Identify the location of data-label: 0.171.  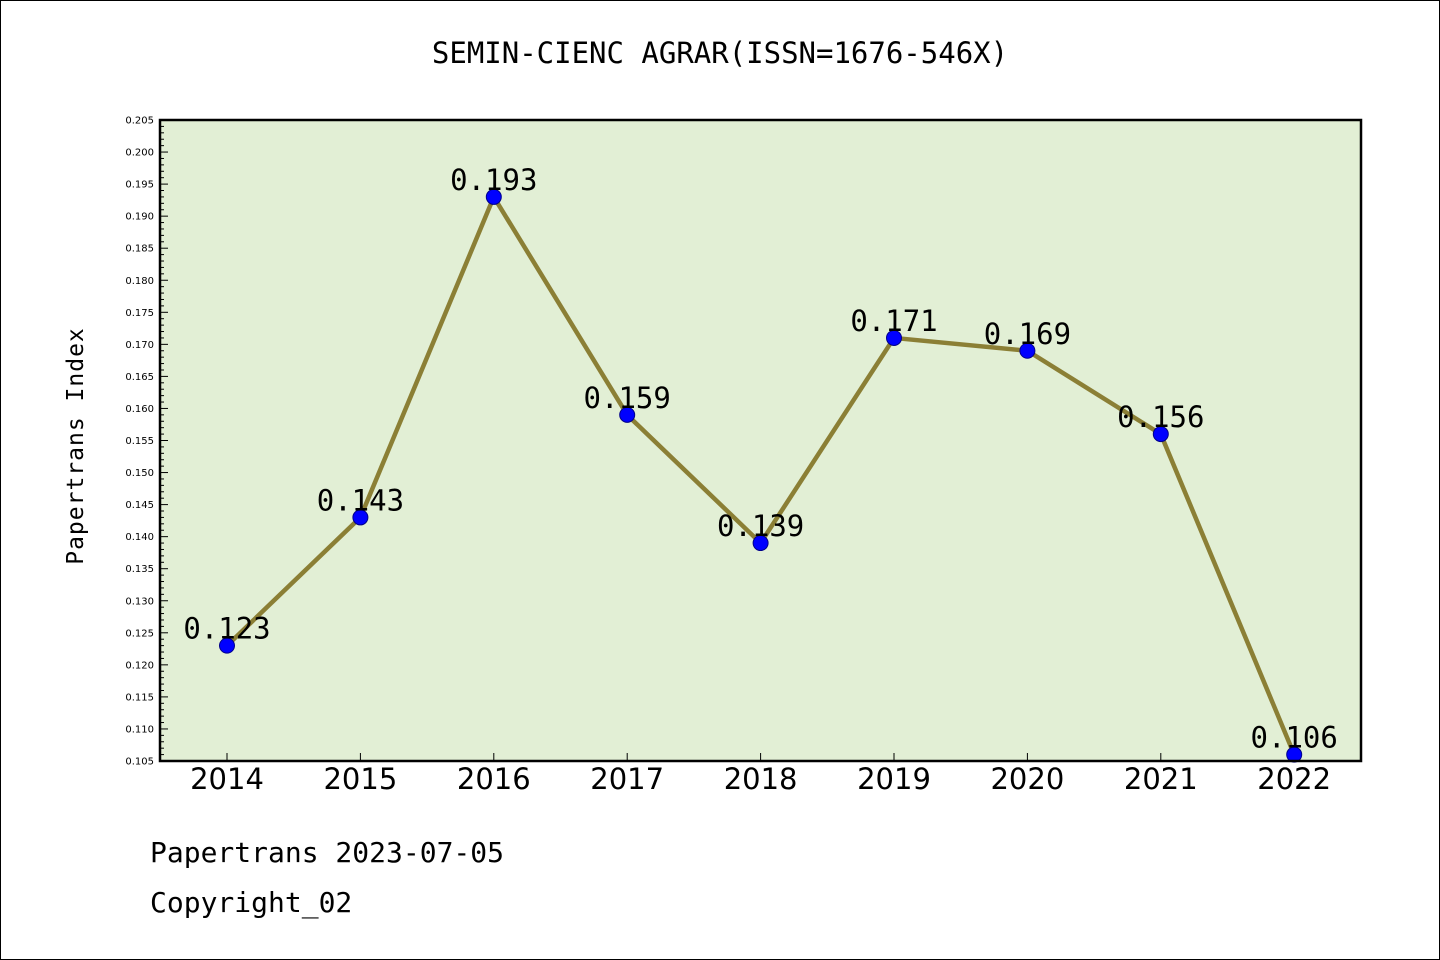
(893, 321).